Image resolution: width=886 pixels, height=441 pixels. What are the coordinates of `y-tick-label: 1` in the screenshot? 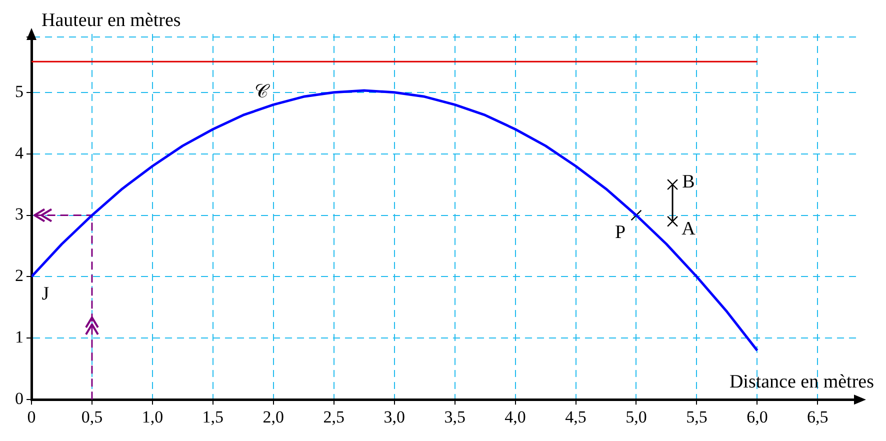 It's located at (19, 337).